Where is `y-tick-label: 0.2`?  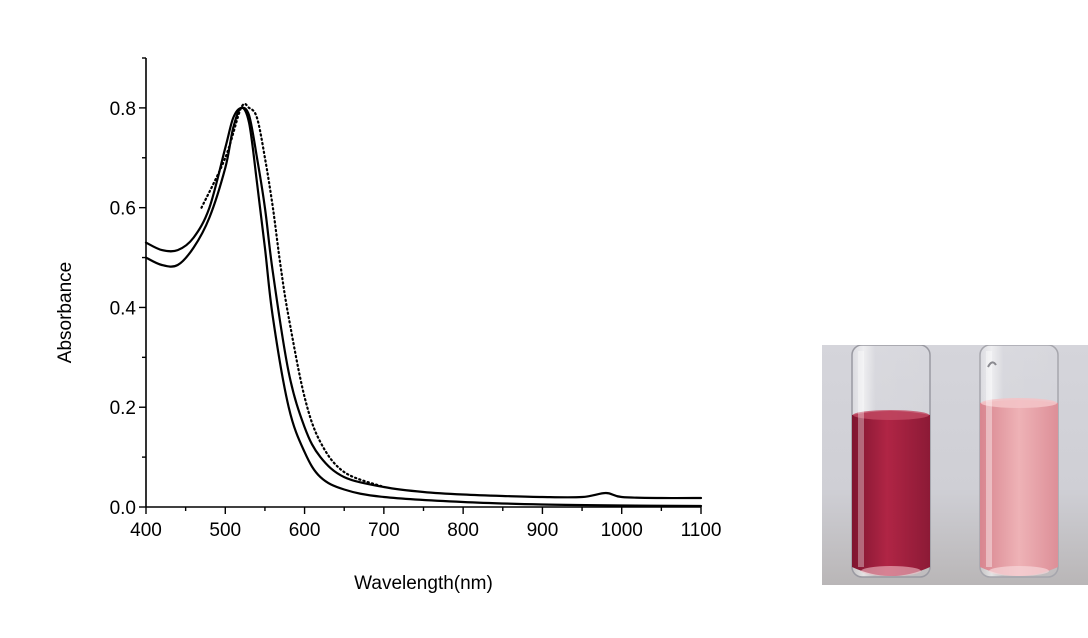
y-tick-label: 0.2 is located at coordinates (123, 408).